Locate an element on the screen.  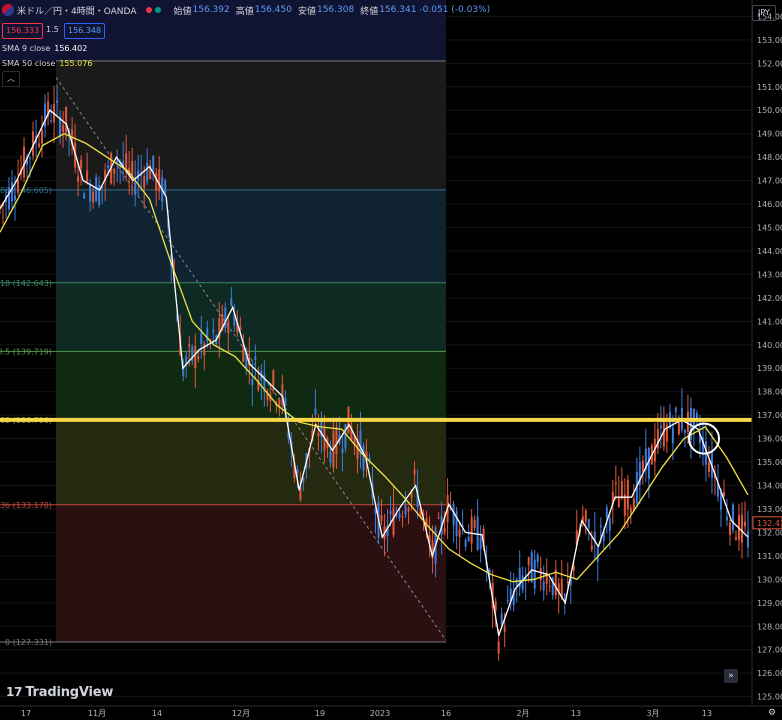
fib-extension-zone is located at coordinates (223, 30).